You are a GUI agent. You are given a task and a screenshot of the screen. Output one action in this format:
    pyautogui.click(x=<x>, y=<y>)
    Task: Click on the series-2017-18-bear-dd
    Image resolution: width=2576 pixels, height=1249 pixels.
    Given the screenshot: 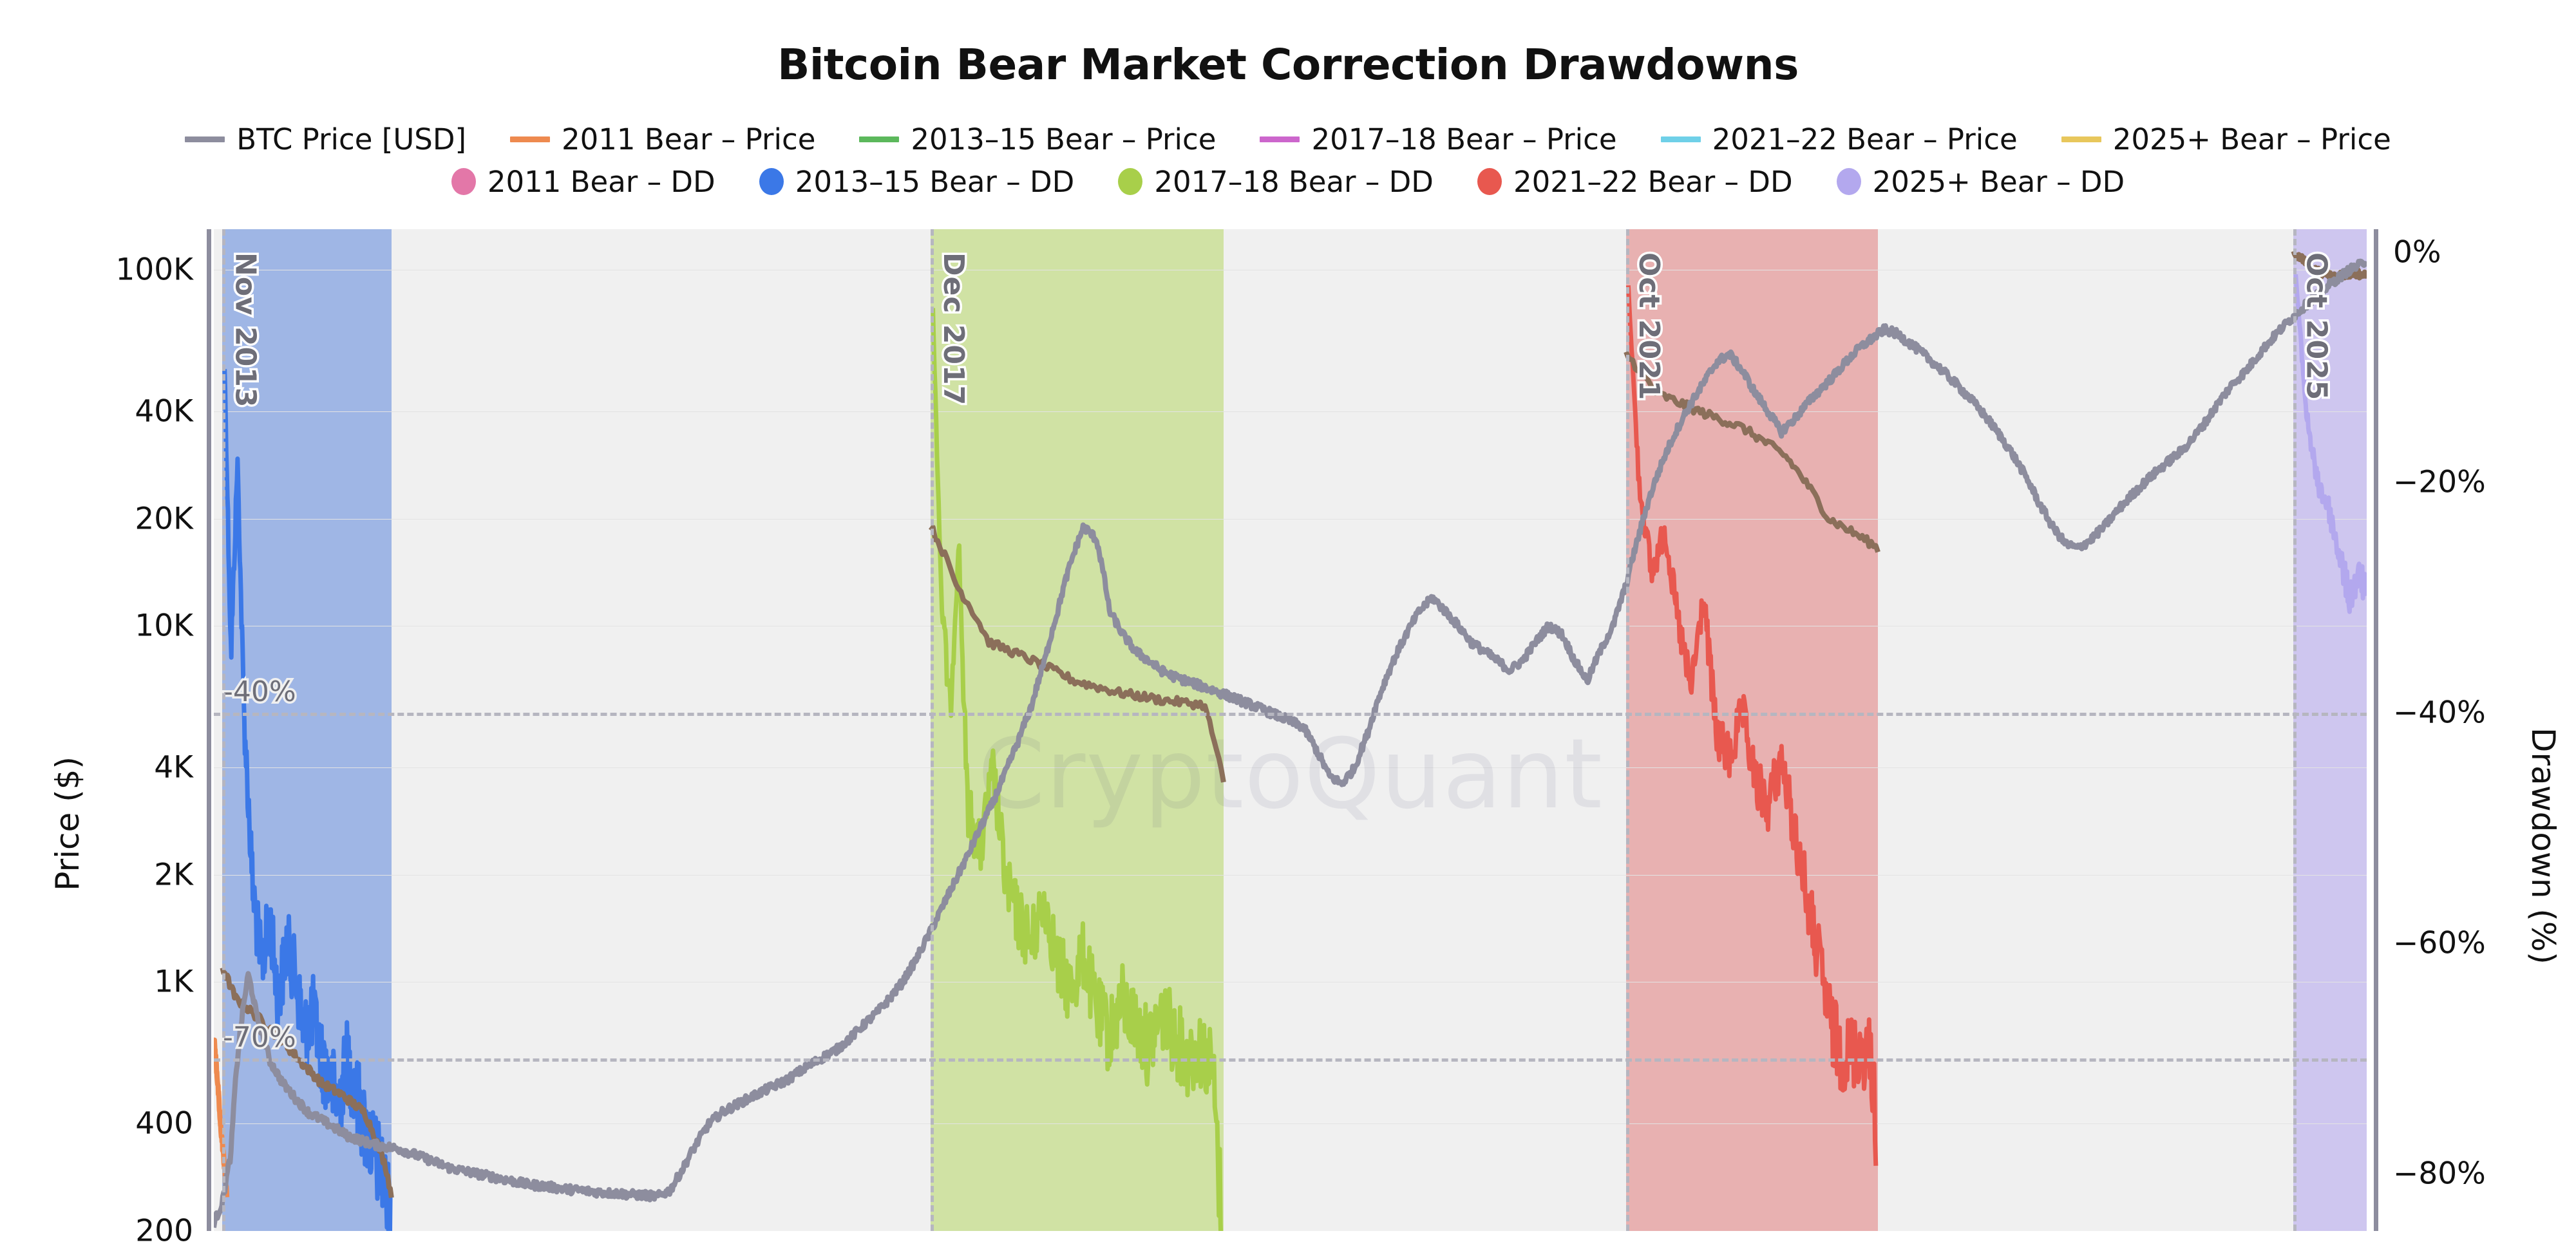 What is the action you would take?
    pyautogui.click(x=1077, y=769)
    